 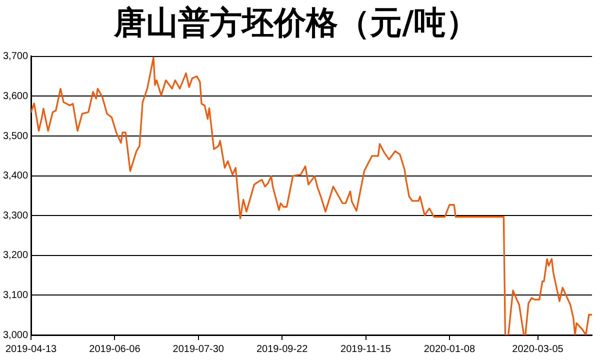 I want to click on x-tick-label: 2019-06-06, so click(x=115, y=349).